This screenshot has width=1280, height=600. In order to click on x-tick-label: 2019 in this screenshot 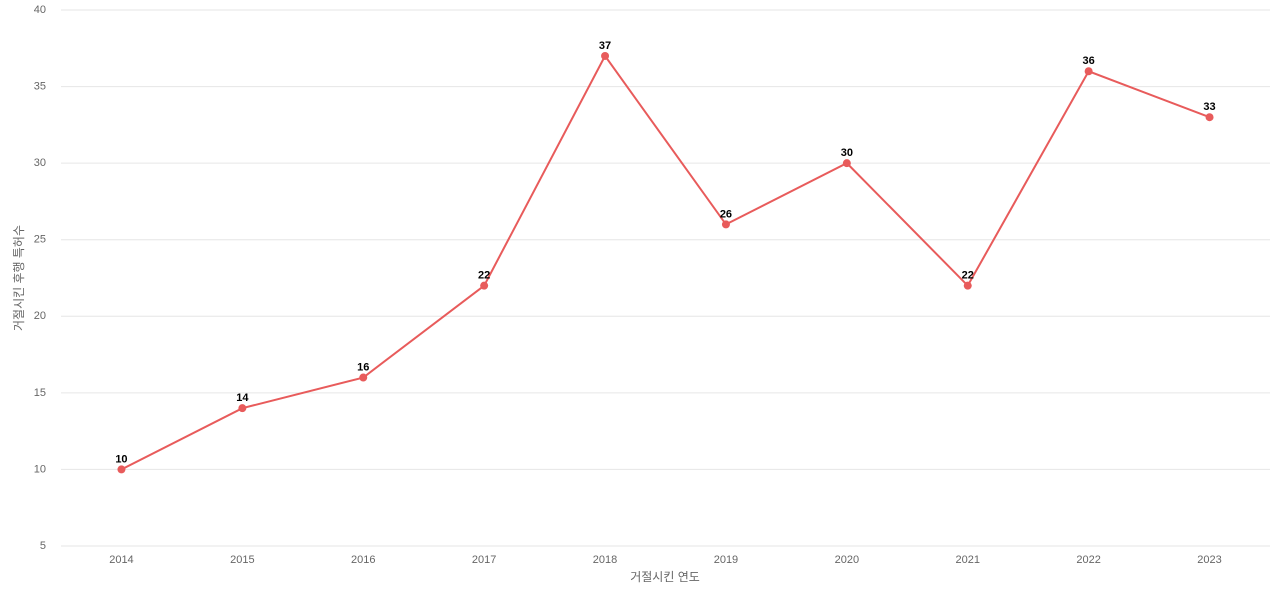, I will do `click(726, 560)`.